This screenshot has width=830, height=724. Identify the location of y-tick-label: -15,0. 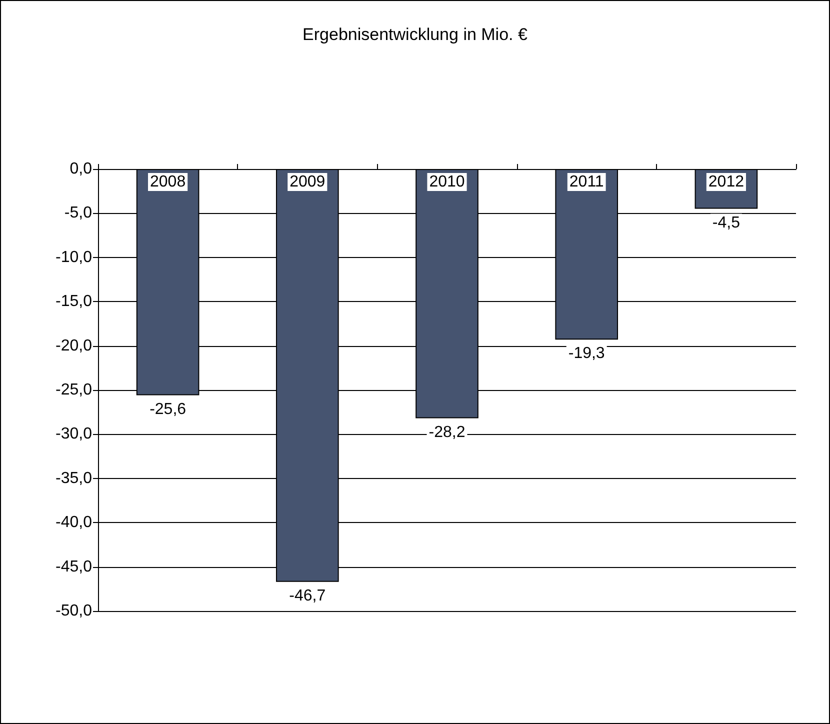
(74, 301).